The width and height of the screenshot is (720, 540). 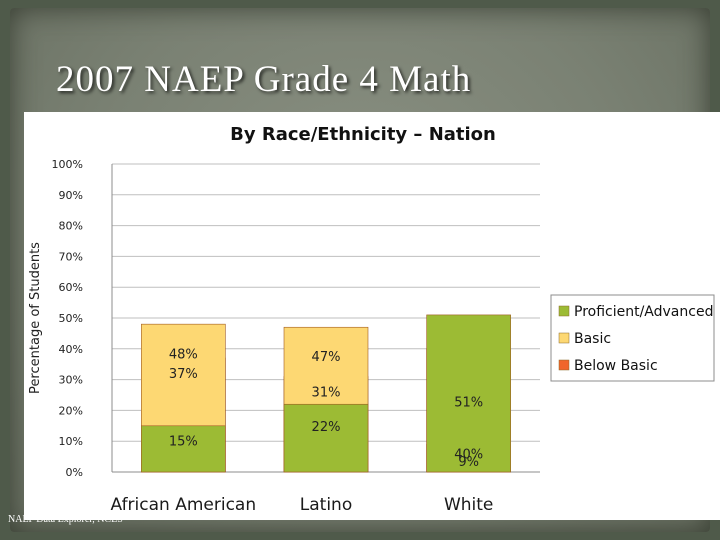 What do you see at coordinates (71, 349) in the screenshot?
I see `y-tick-label: 40%` at bounding box center [71, 349].